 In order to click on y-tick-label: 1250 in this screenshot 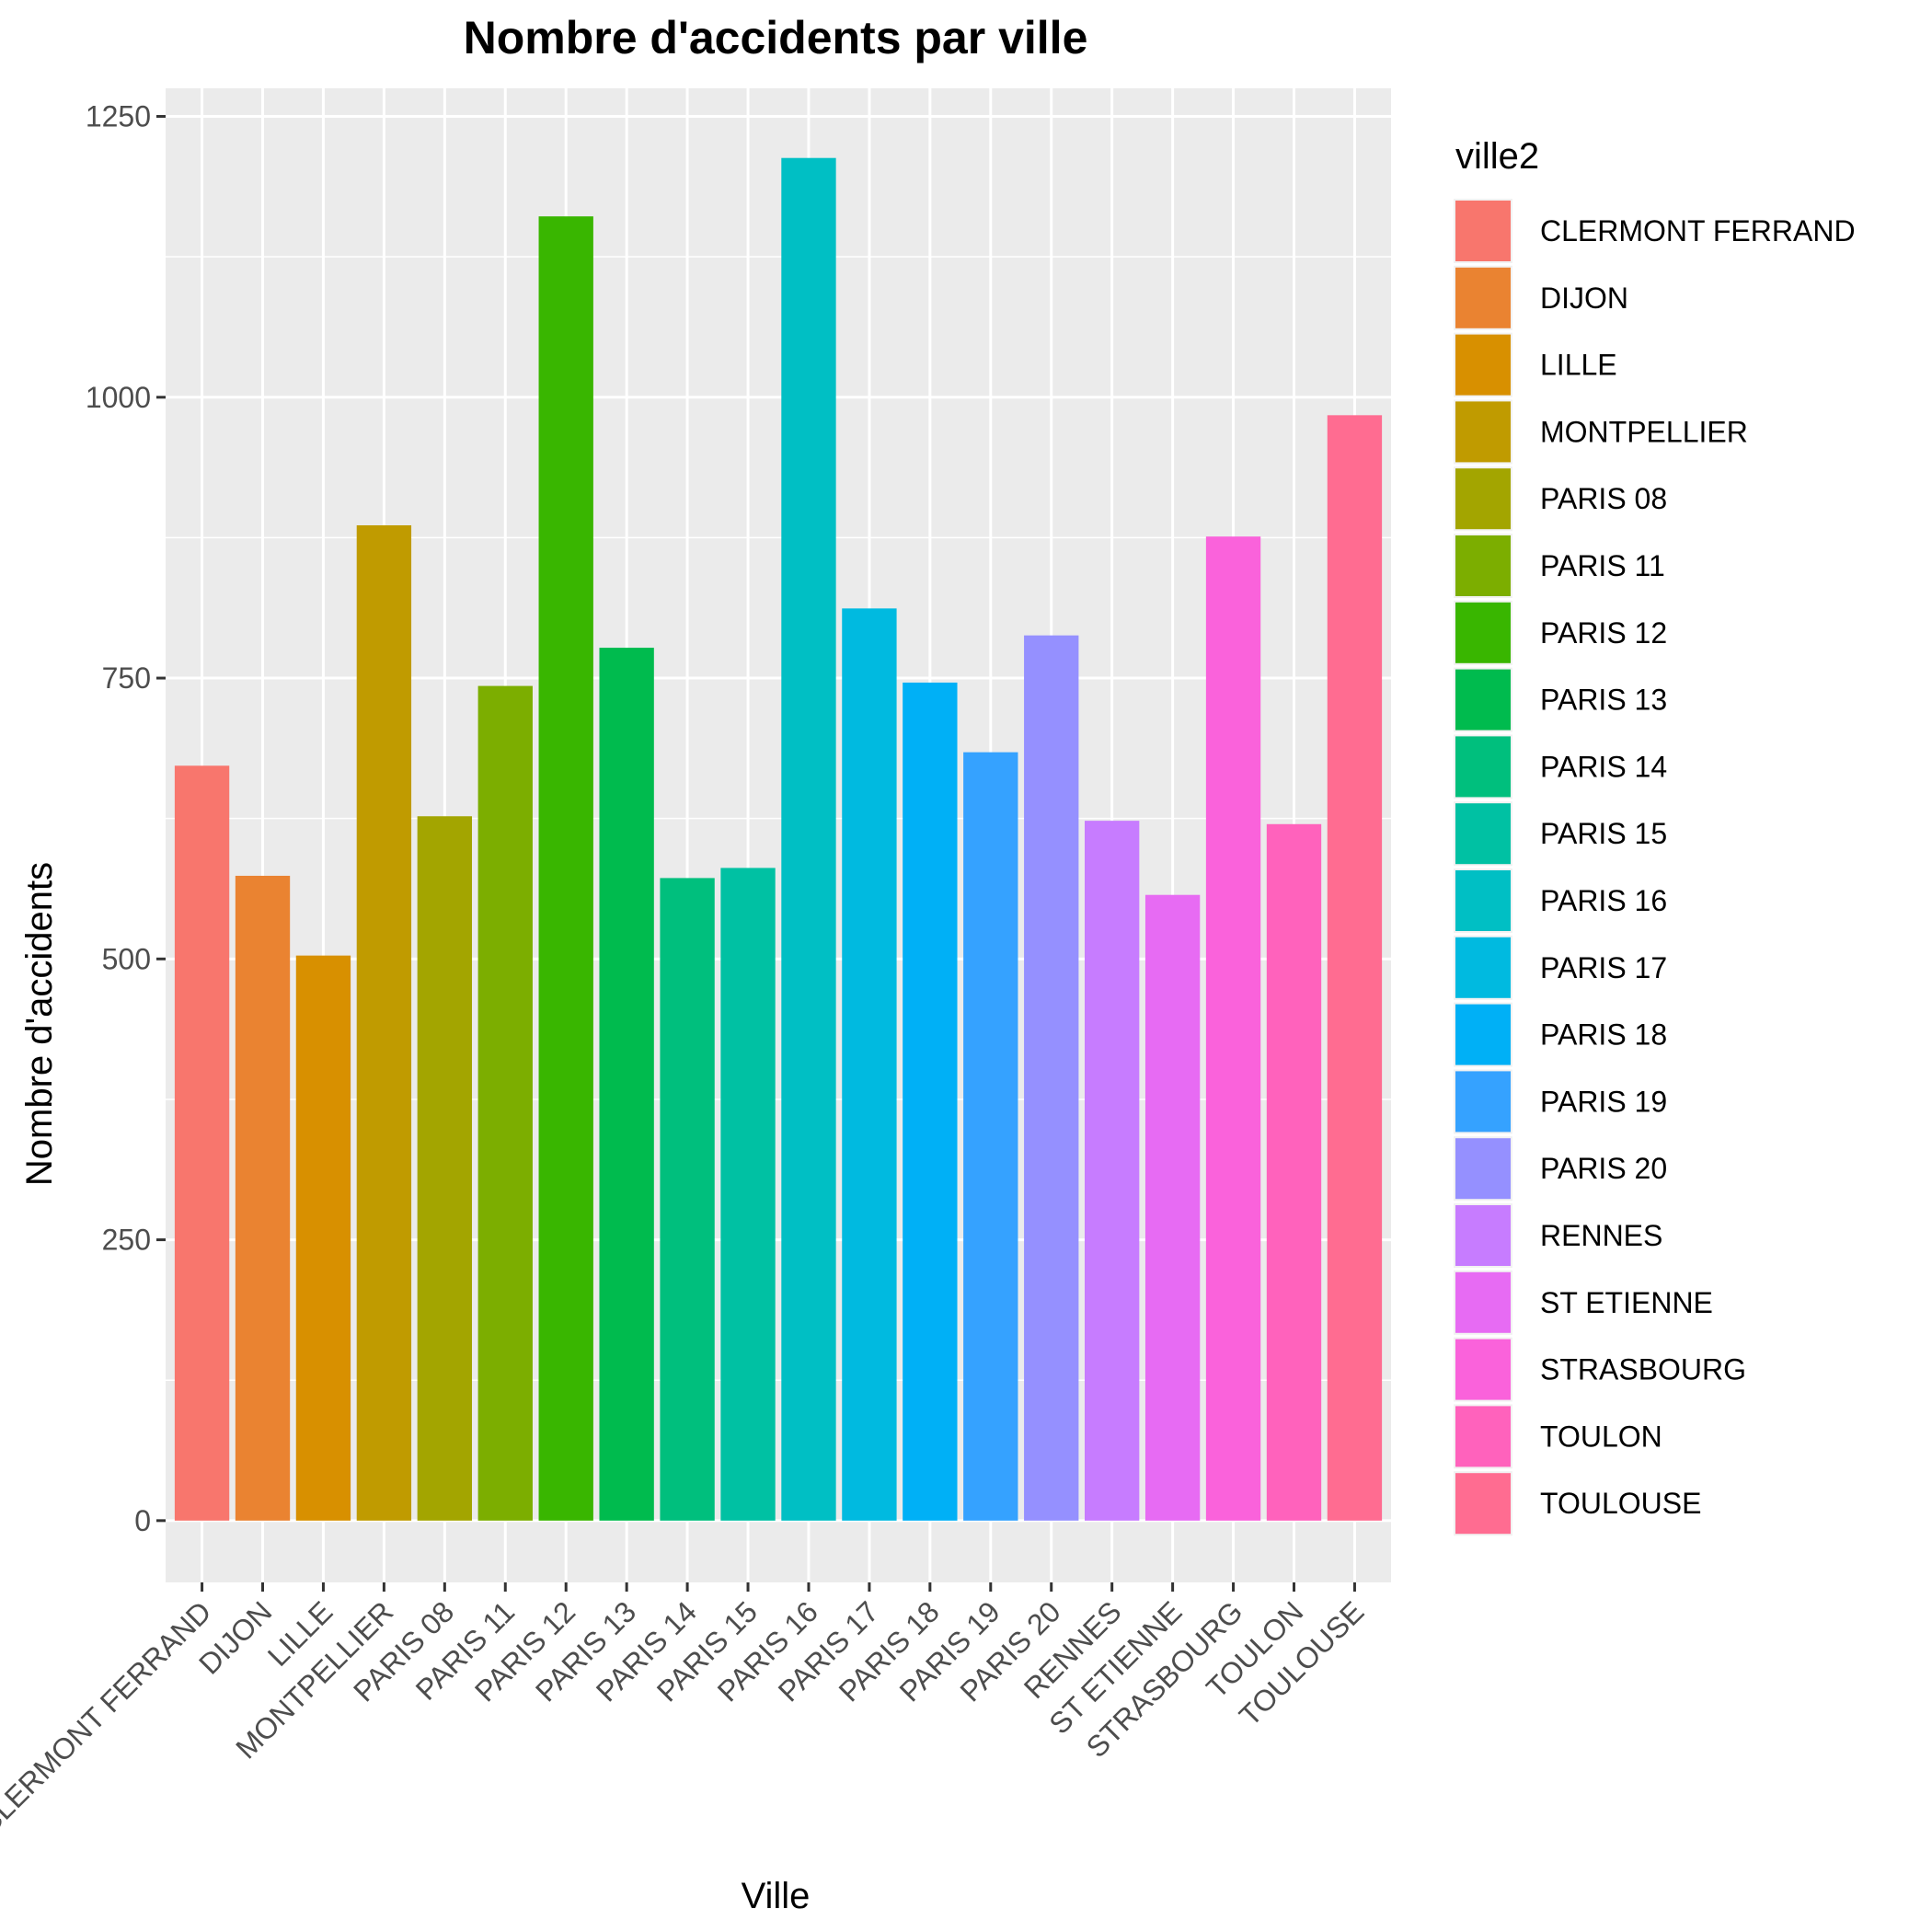, I will do `click(118, 116)`.